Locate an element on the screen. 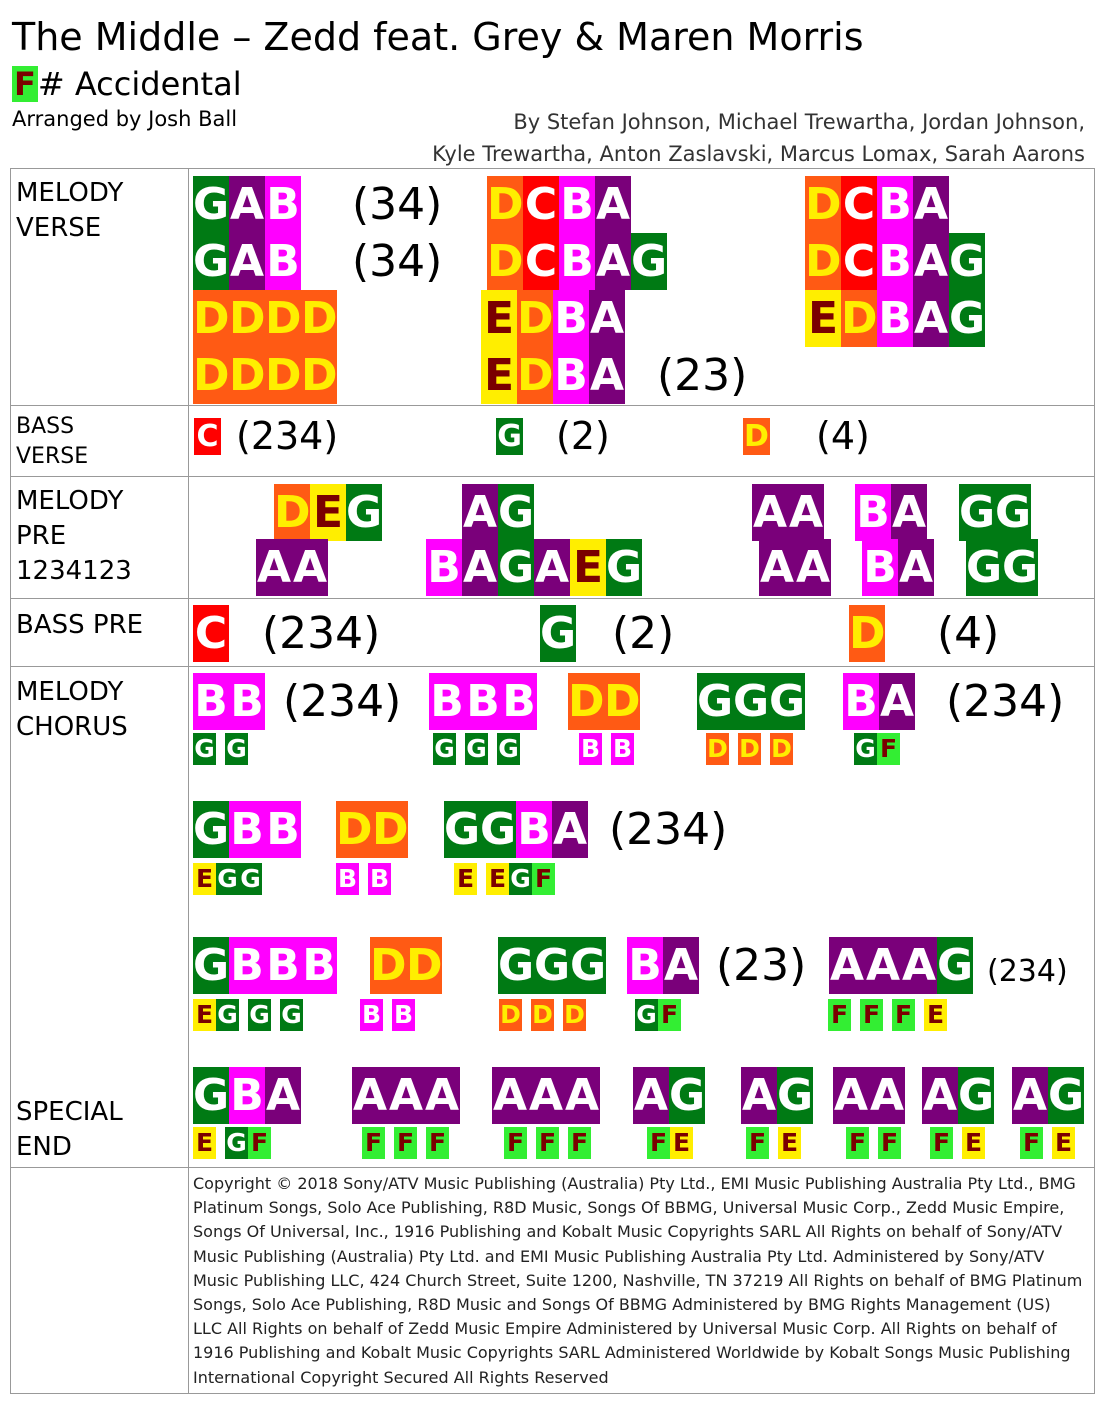 Image resolution: width=1101 pixels, height=1425 pixels. note-group: D D D is located at coordinates (749, 749).